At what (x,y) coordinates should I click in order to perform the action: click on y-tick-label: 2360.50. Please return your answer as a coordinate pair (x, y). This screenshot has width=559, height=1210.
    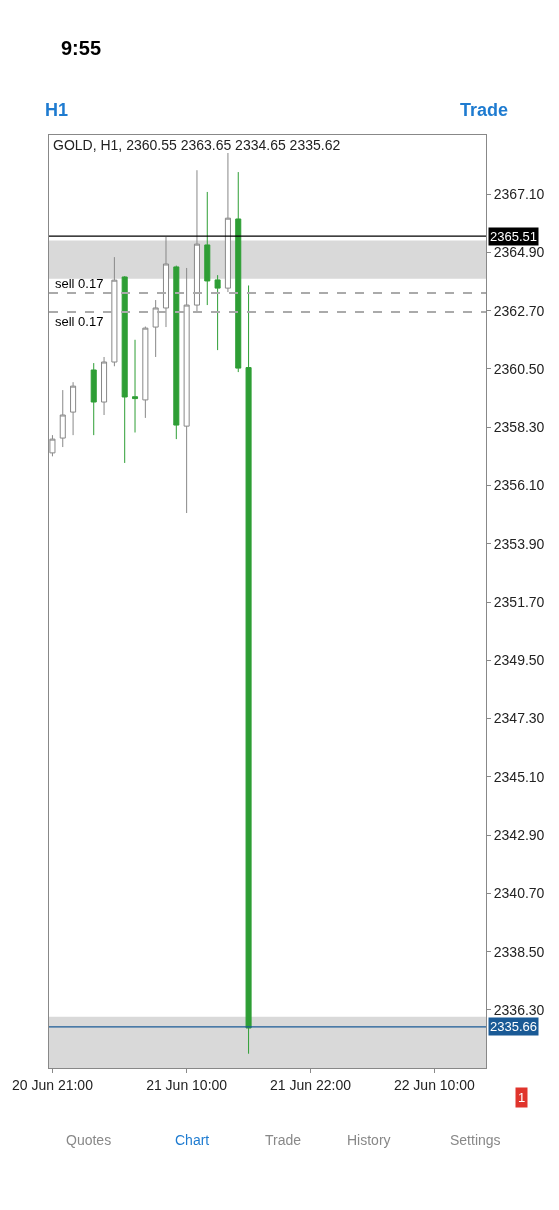
    Looking at the image, I should click on (519, 368).